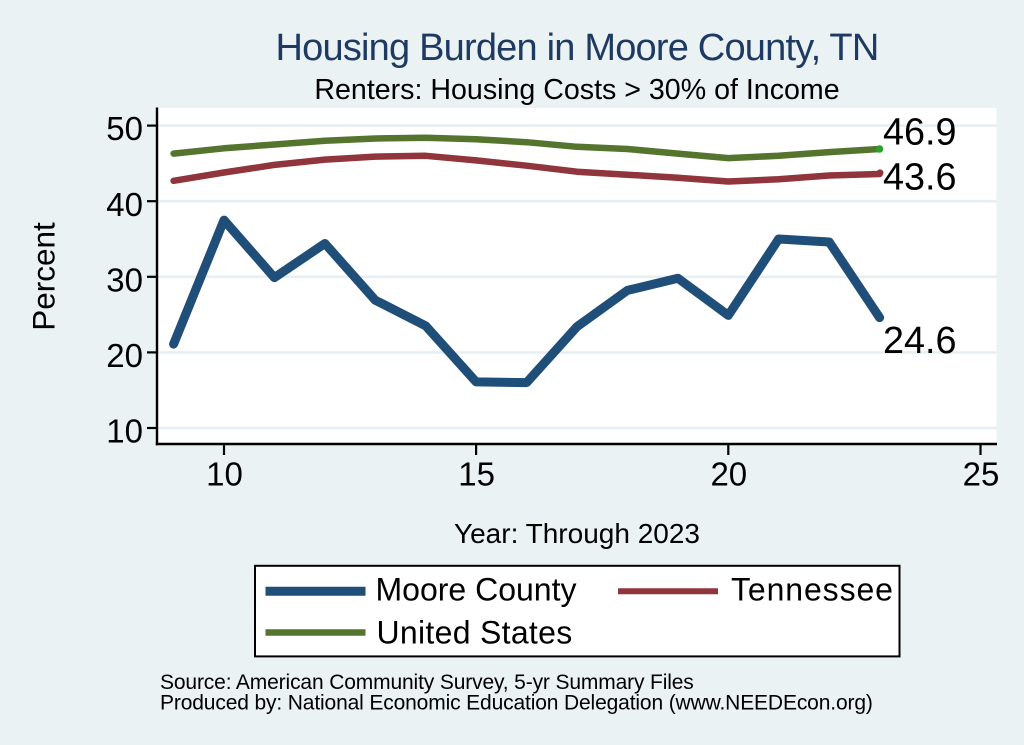  What do you see at coordinates (920, 133) in the screenshot?
I see `svg-text: 46.9` at bounding box center [920, 133].